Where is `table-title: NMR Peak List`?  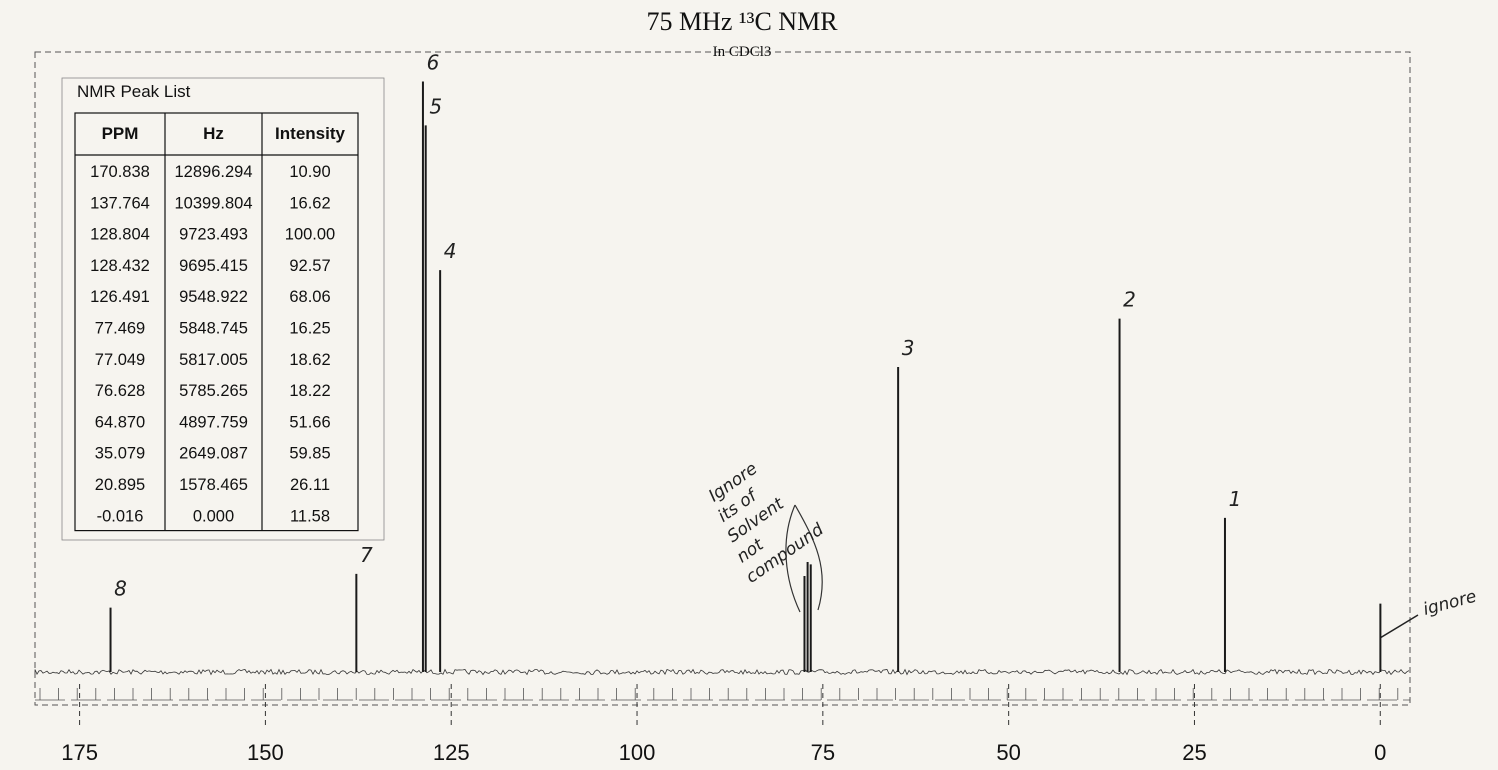 table-title: NMR Peak List is located at coordinates (134, 91).